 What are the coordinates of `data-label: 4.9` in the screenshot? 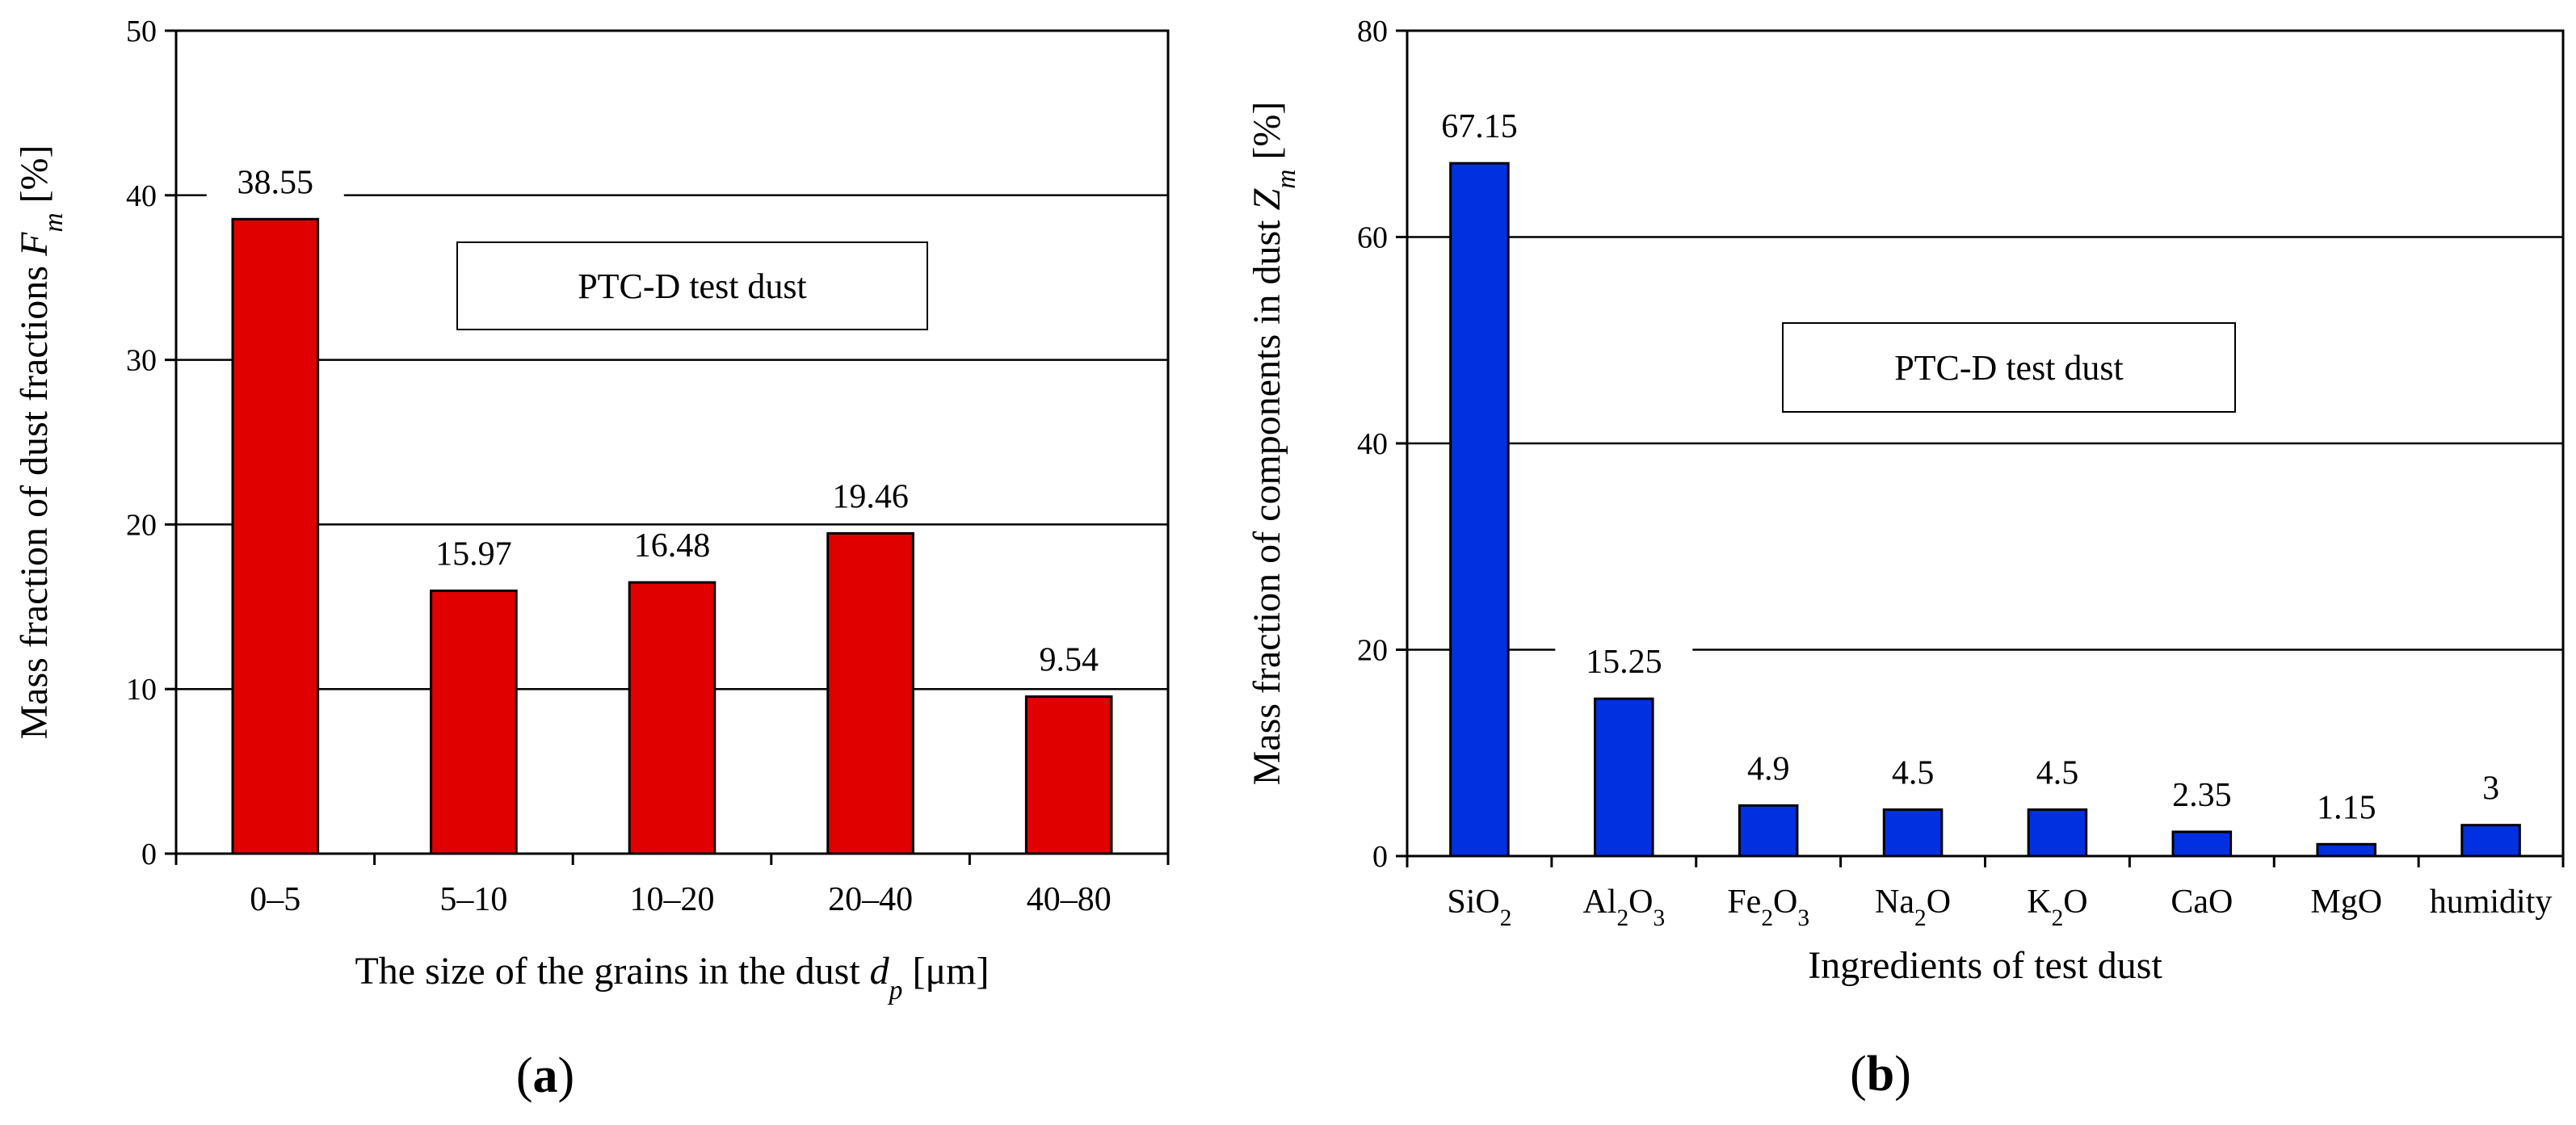 It's located at (1768, 768).